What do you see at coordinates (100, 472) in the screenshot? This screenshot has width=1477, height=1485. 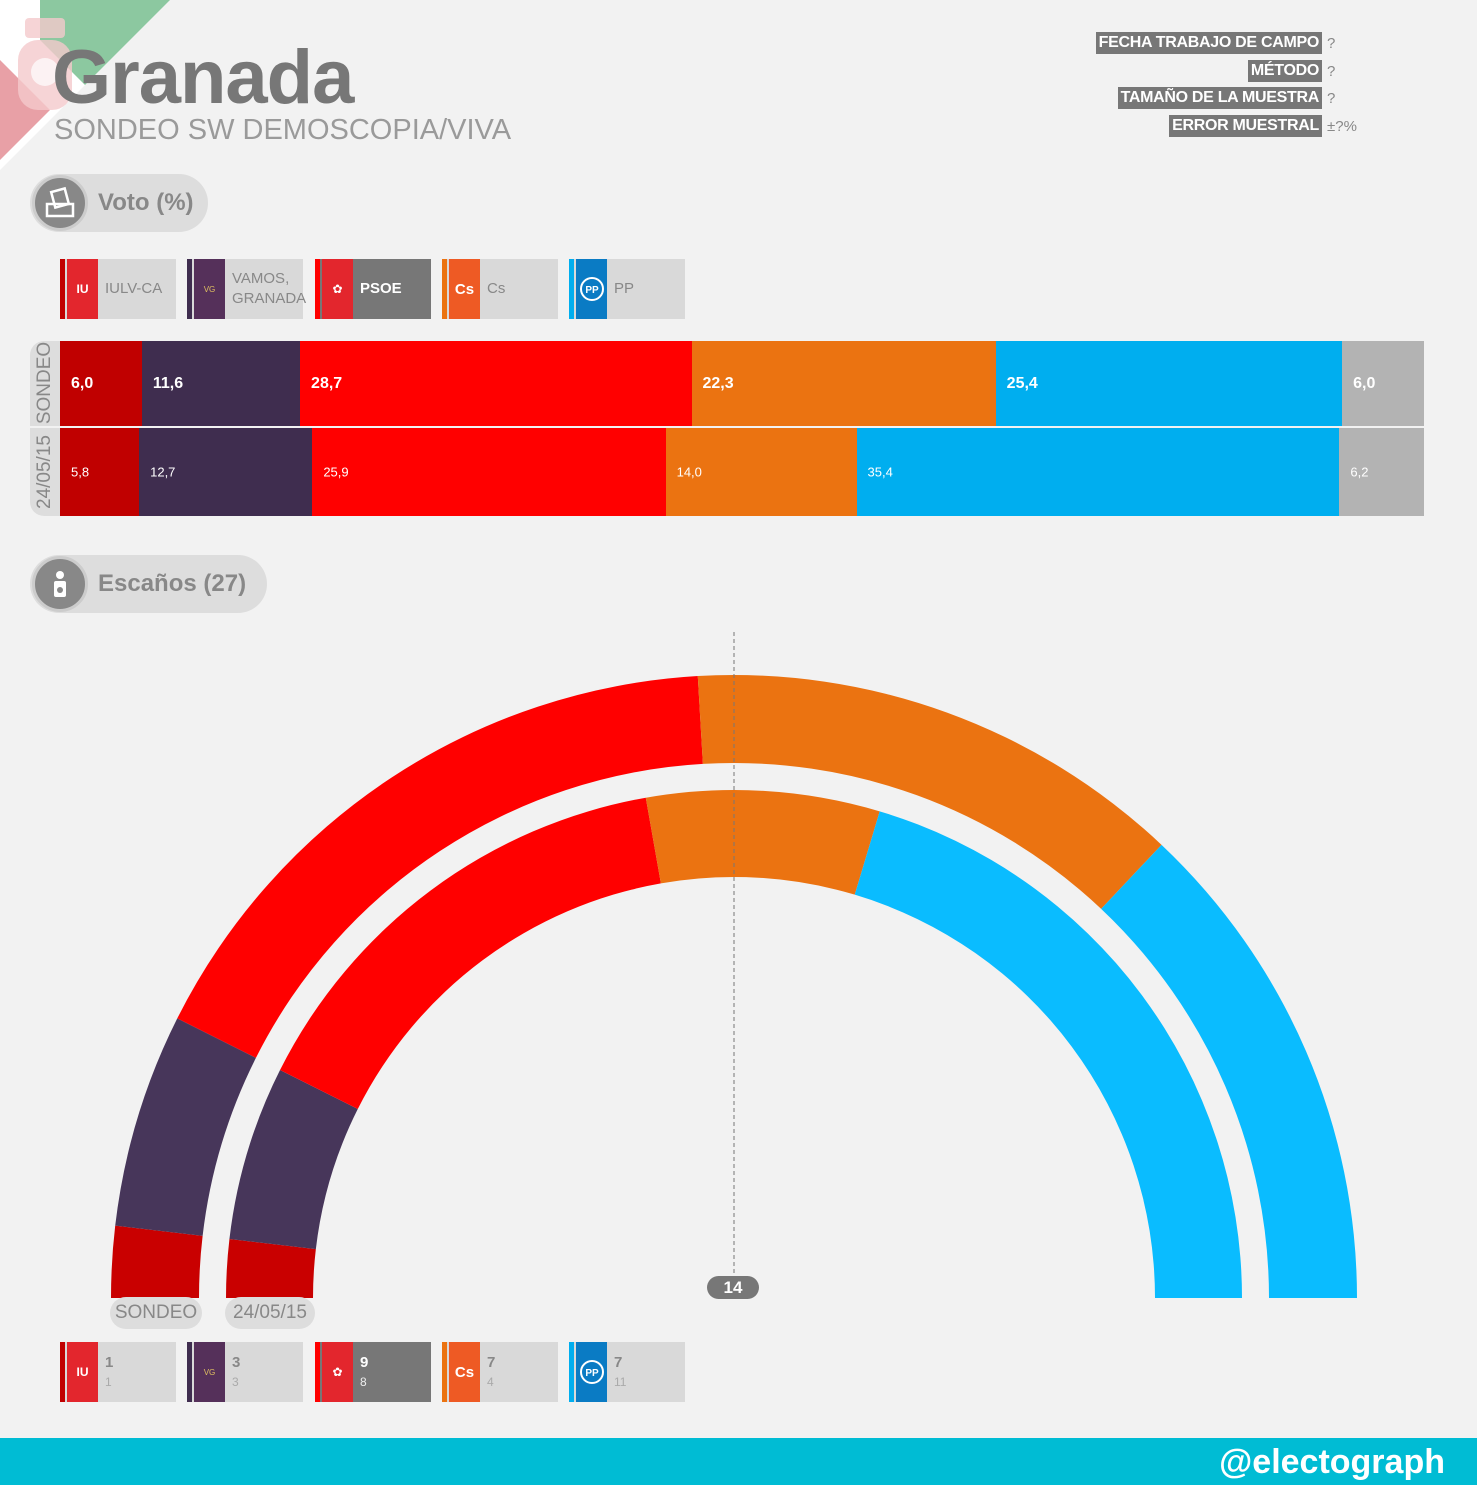 I see `vote-bar-segment: 5,8` at bounding box center [100, 472].